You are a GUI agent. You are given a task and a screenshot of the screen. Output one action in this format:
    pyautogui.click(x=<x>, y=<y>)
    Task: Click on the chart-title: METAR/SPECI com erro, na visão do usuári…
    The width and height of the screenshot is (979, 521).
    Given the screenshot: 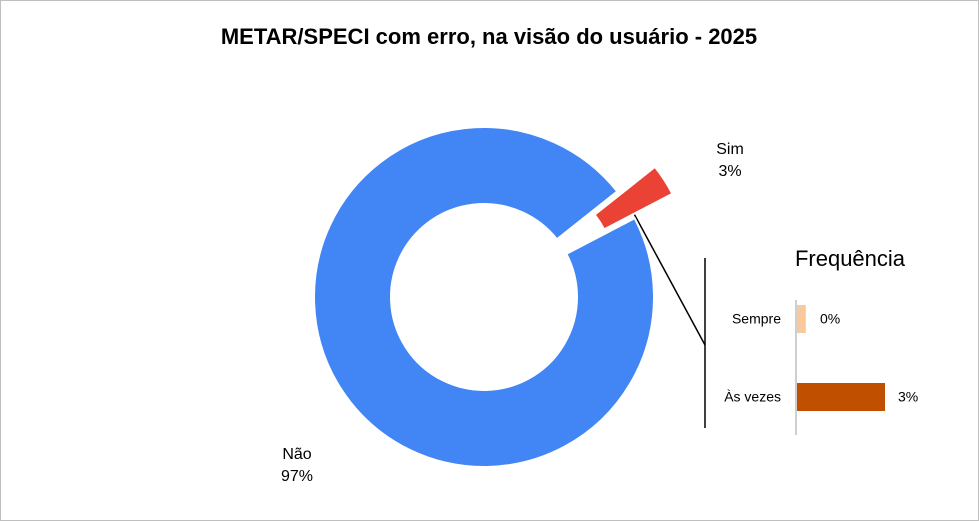 What is the action you would take?
    pyautogui.click(x=489, y=36)
    